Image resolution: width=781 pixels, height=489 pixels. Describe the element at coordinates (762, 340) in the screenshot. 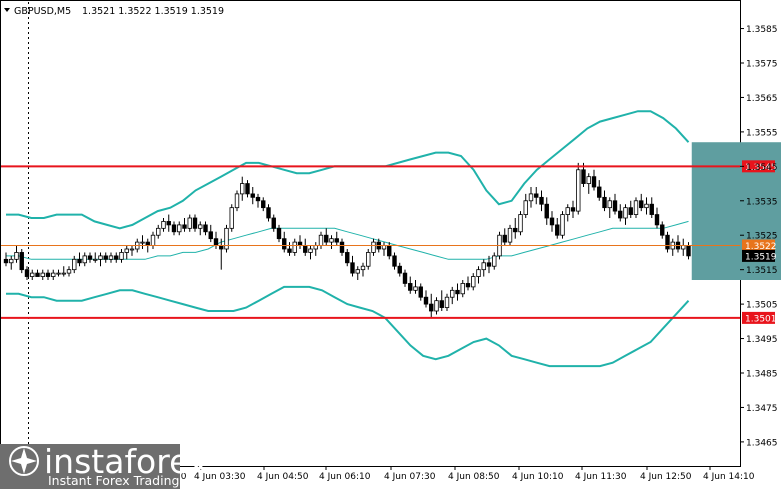

I see `y-tick-label: 1.3495` at that location.